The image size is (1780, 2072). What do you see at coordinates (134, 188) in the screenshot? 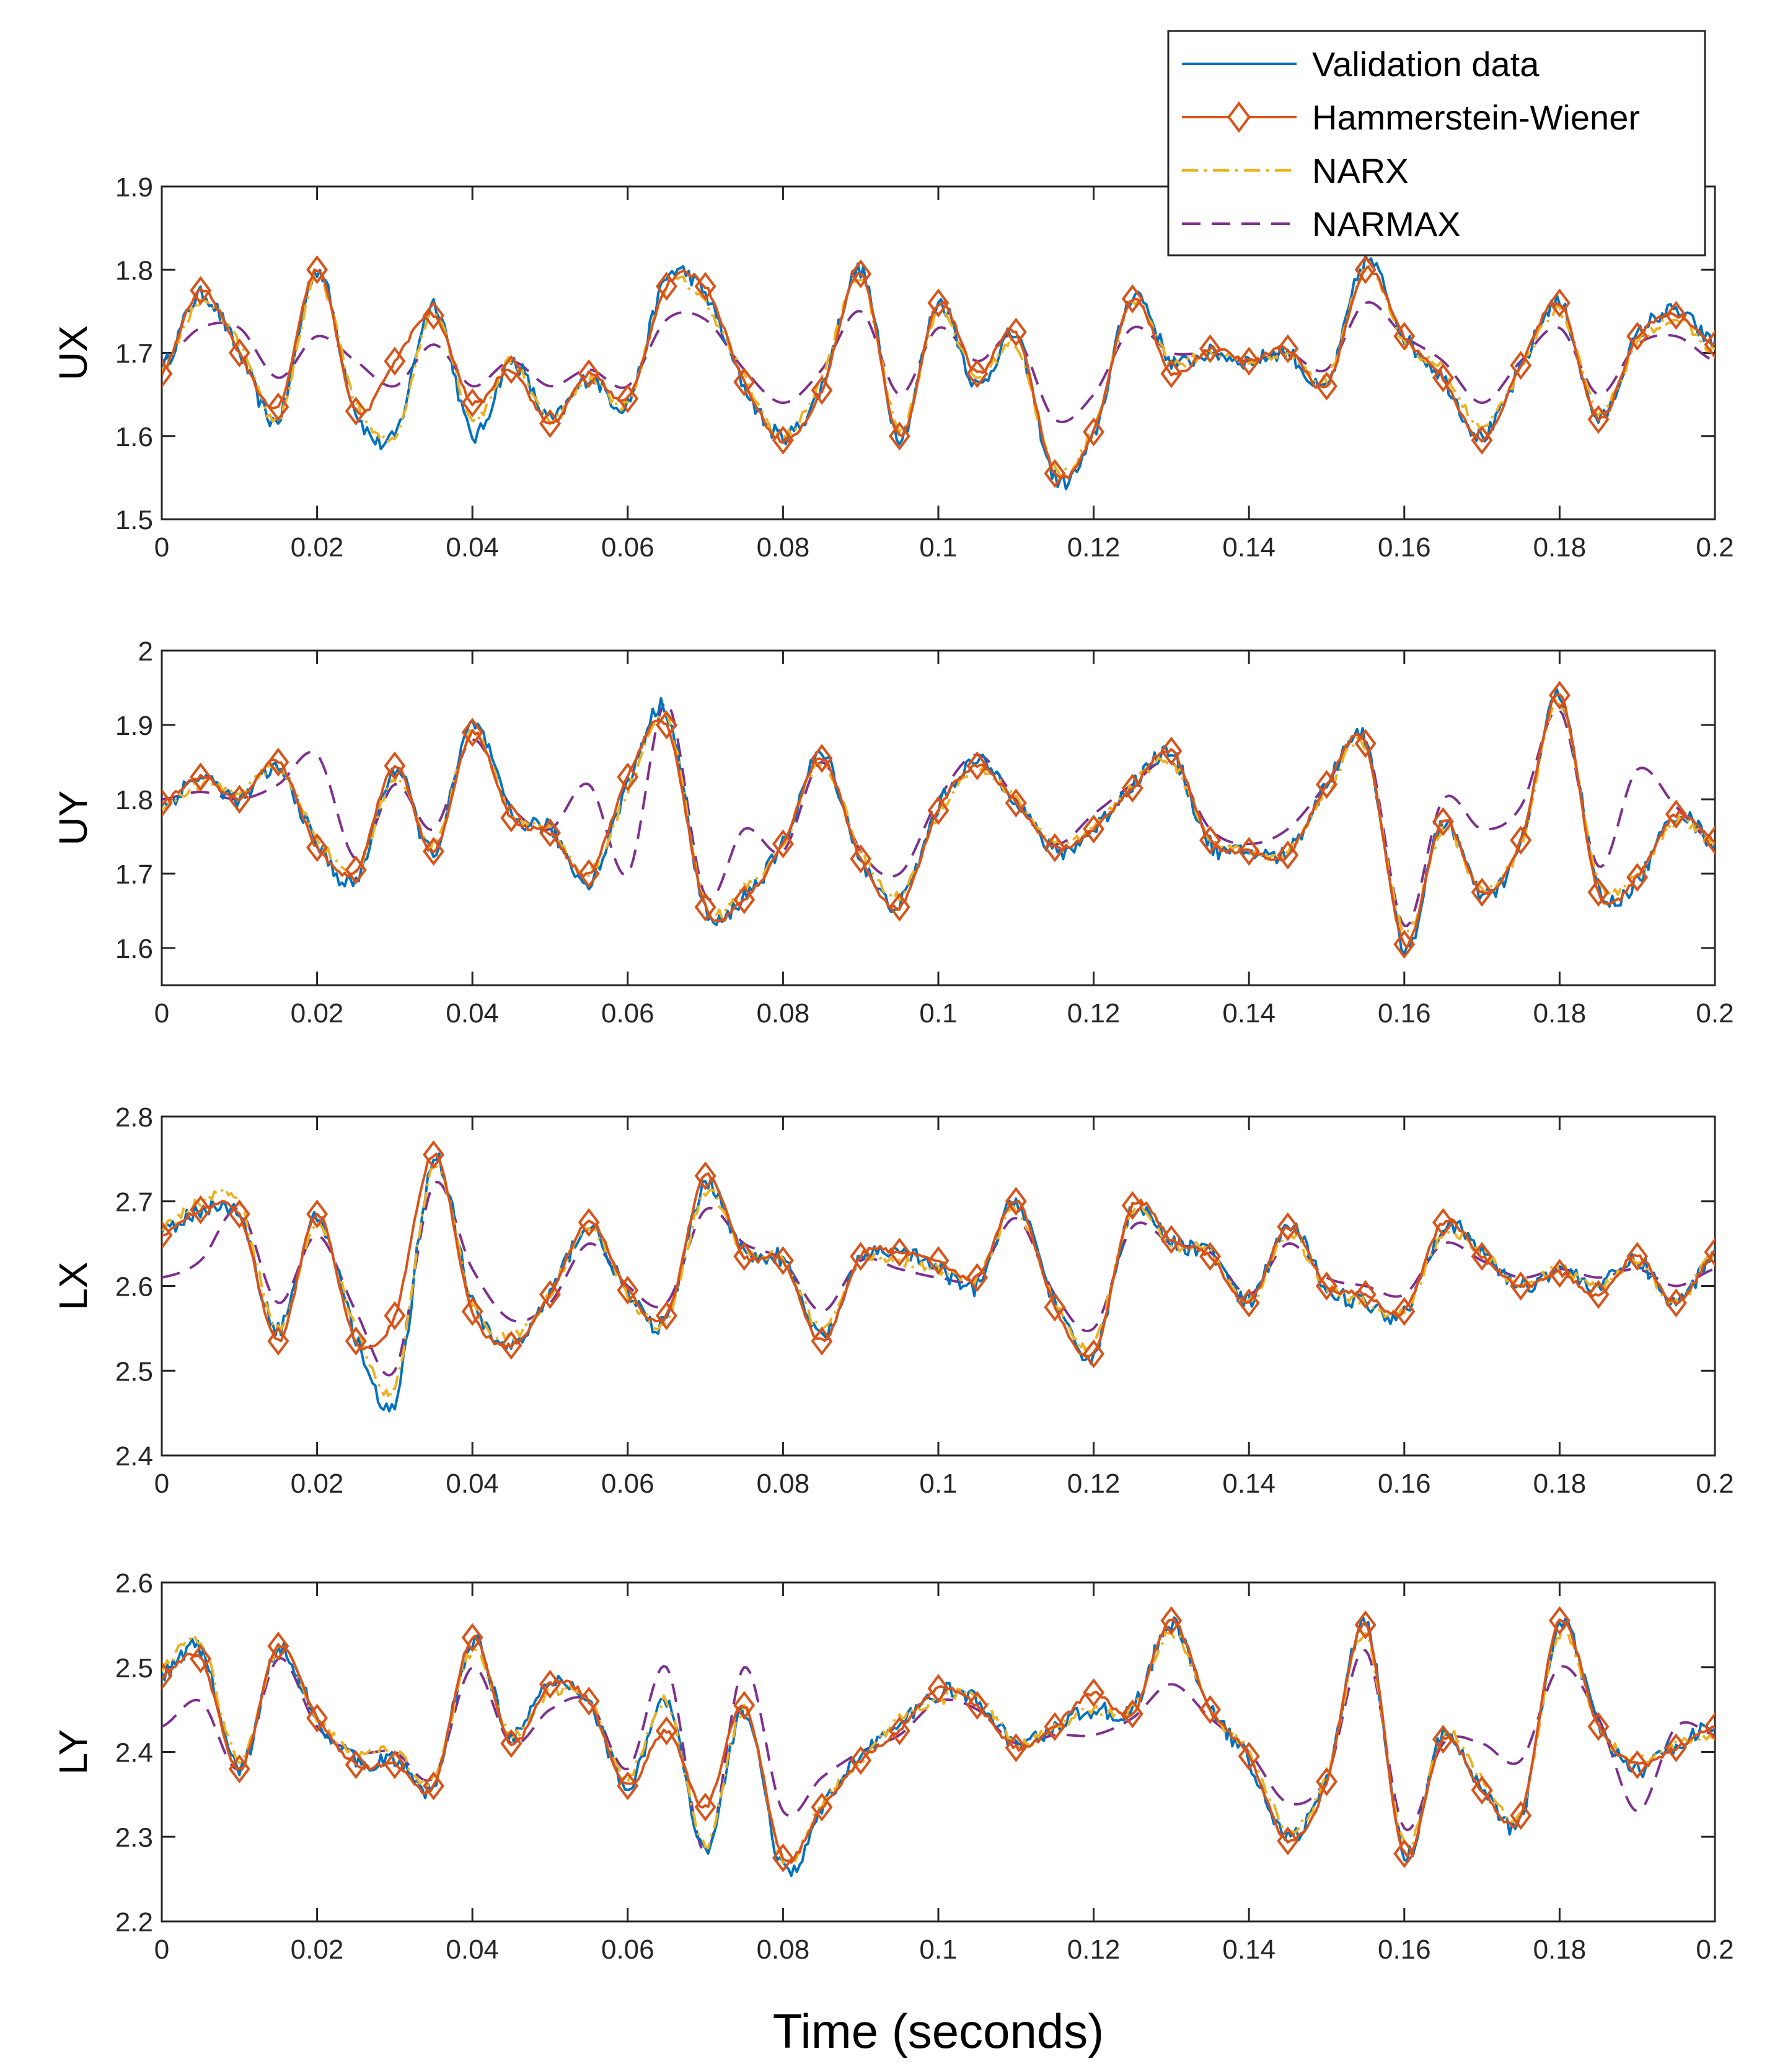
I see `y-tick-label: 1.9` at bounding box center [134, 188].